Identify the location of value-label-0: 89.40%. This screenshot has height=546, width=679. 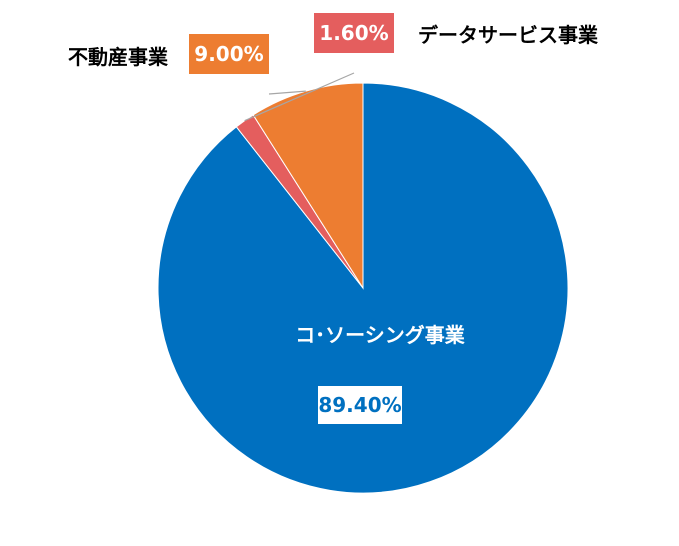
(359, 405).